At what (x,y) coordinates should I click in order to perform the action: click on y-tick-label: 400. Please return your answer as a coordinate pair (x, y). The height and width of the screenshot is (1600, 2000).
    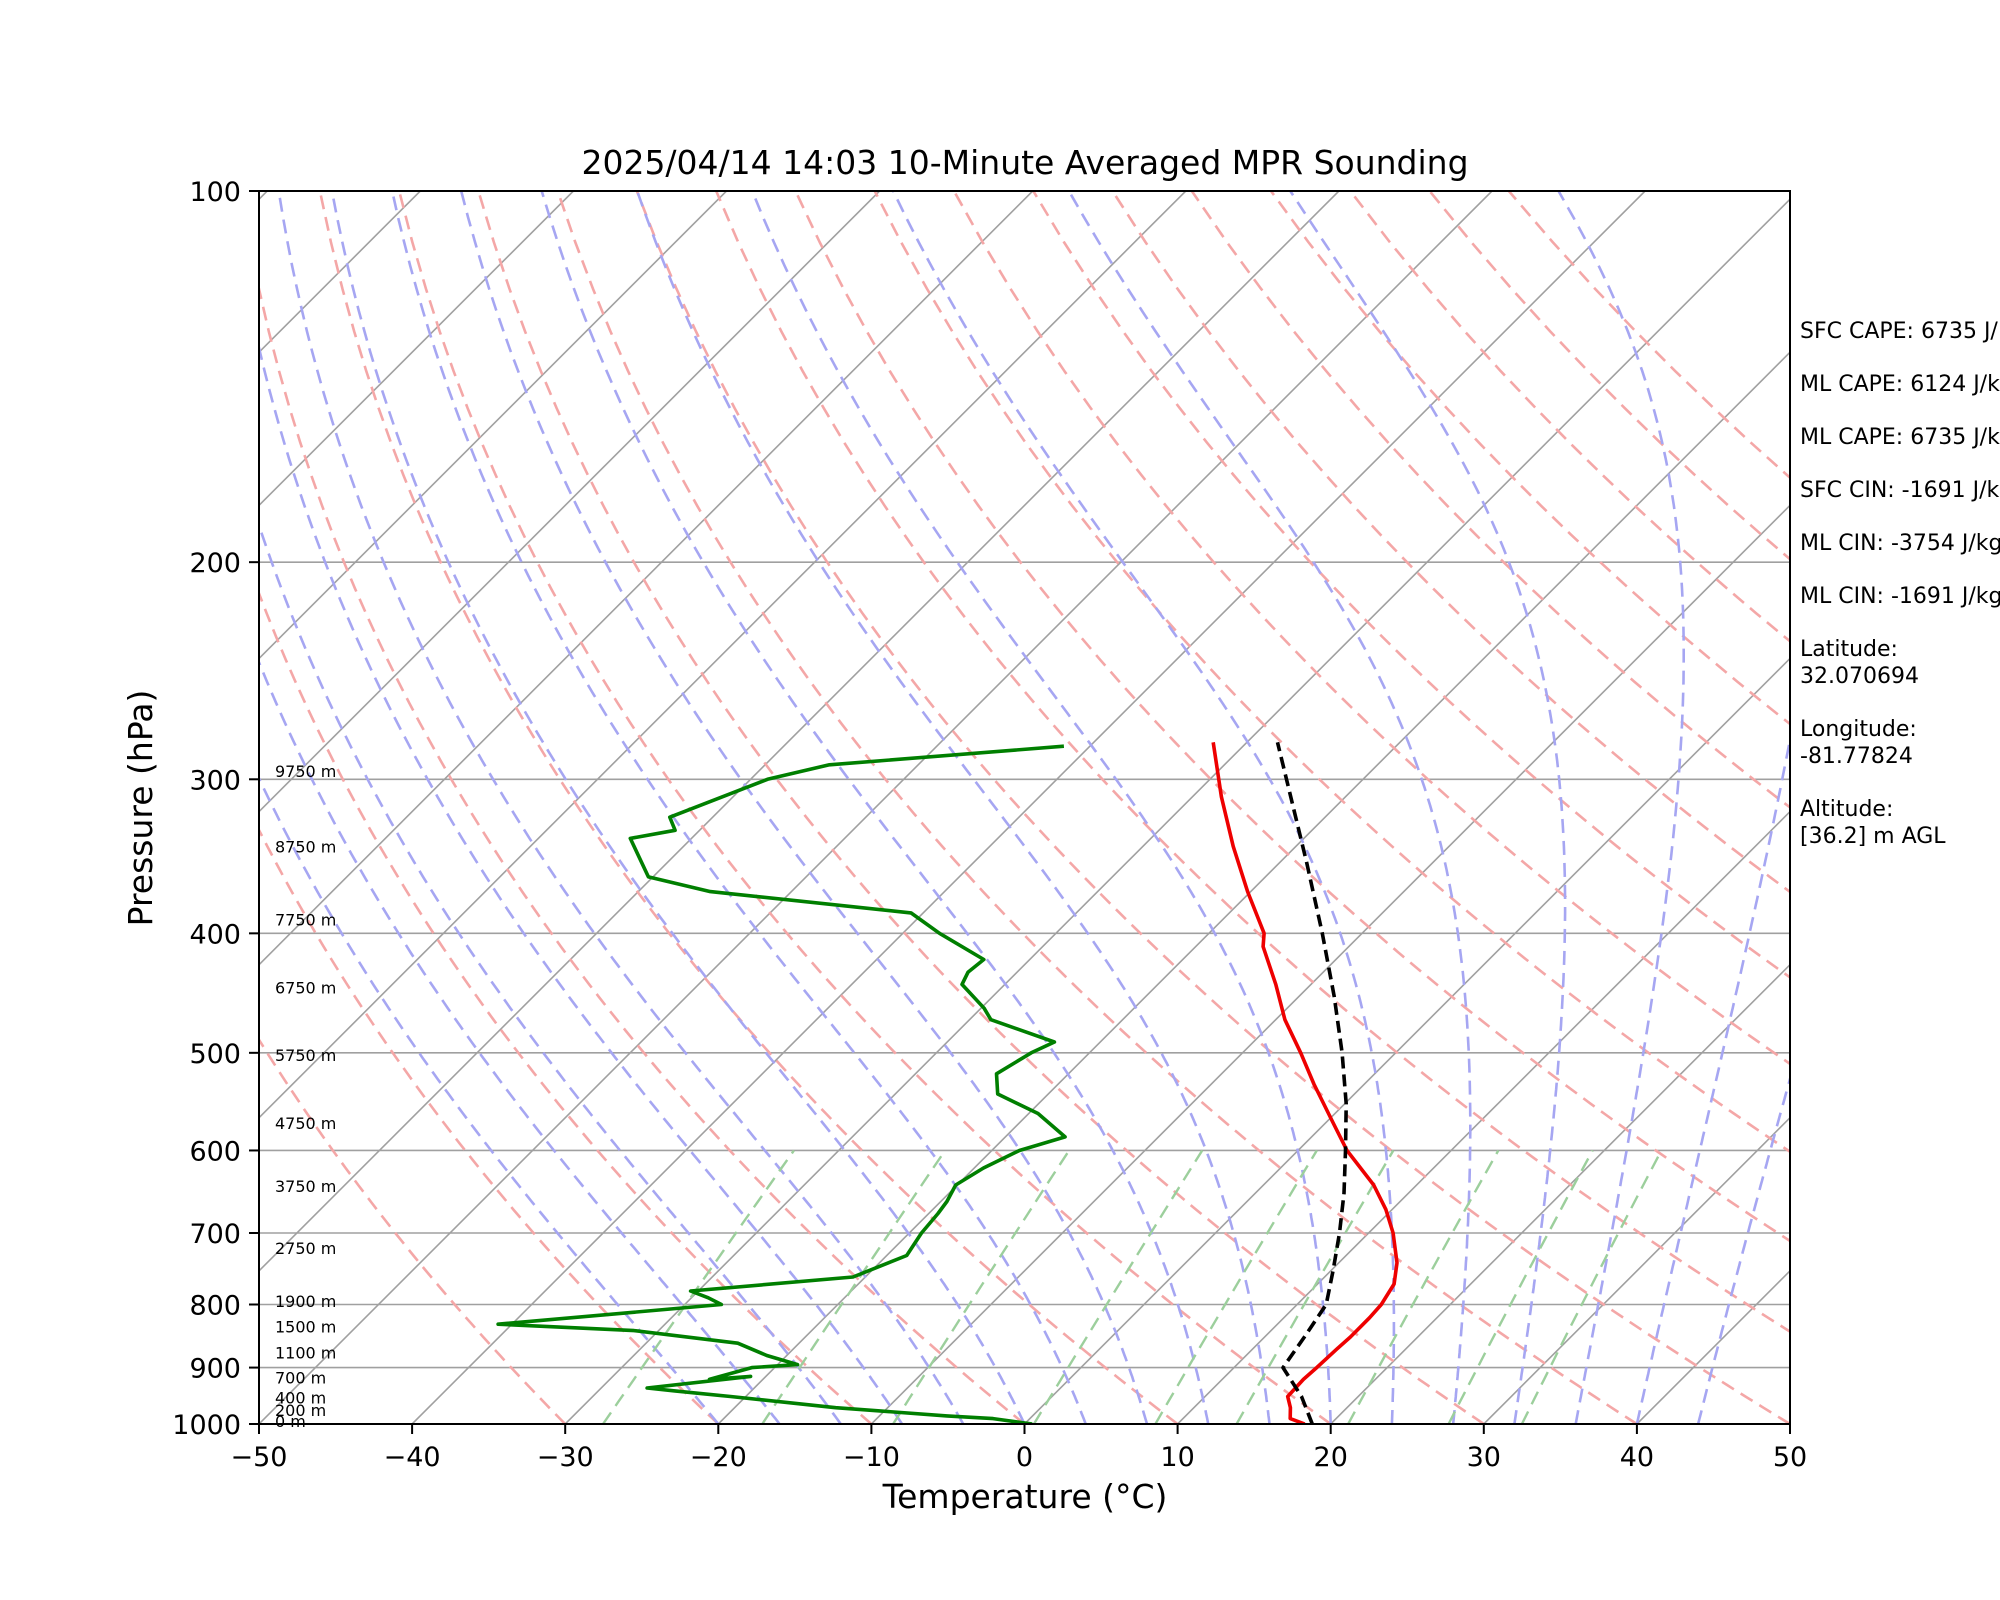
    Looking at the image, I should click on (215, 934).